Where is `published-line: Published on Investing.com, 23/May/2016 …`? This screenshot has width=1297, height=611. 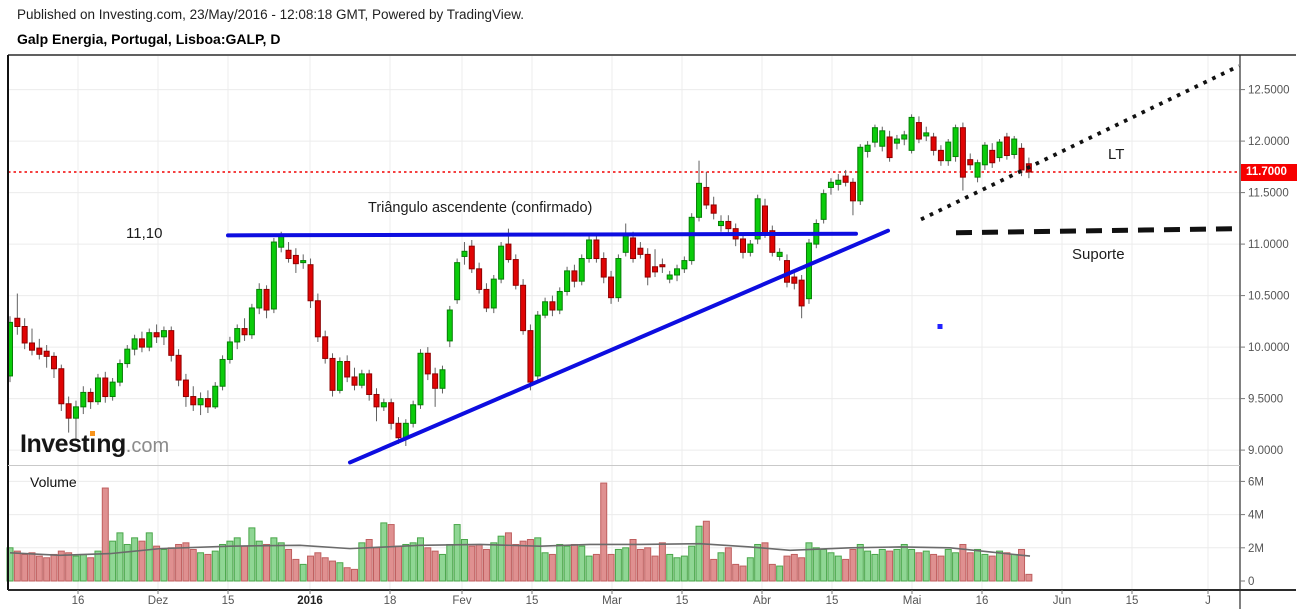
published-line: Published on Investing.com, 23/May/2016 … is located at coordinates (271, 14).